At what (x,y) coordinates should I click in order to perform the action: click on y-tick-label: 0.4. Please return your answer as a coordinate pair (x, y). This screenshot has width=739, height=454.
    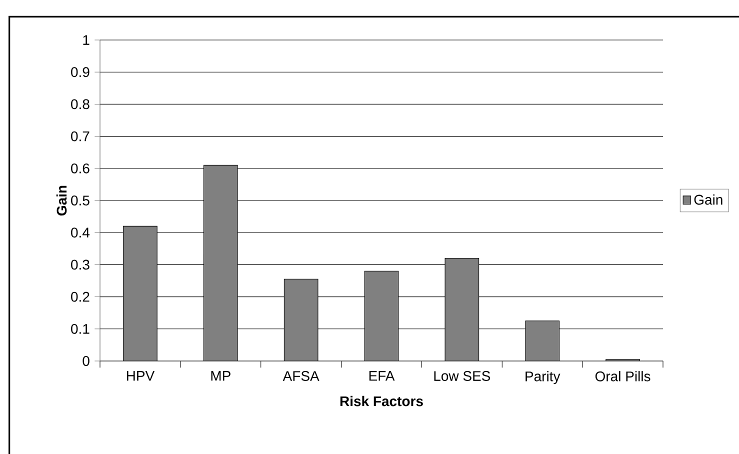
    Looking at the image, I should click on (80, 233).